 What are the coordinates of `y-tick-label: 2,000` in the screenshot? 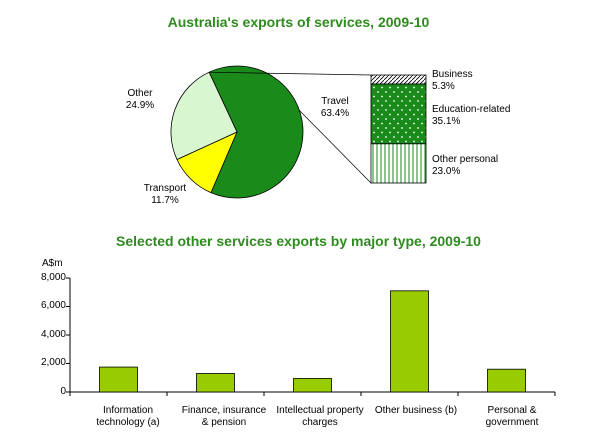 It's located at (53, 362).